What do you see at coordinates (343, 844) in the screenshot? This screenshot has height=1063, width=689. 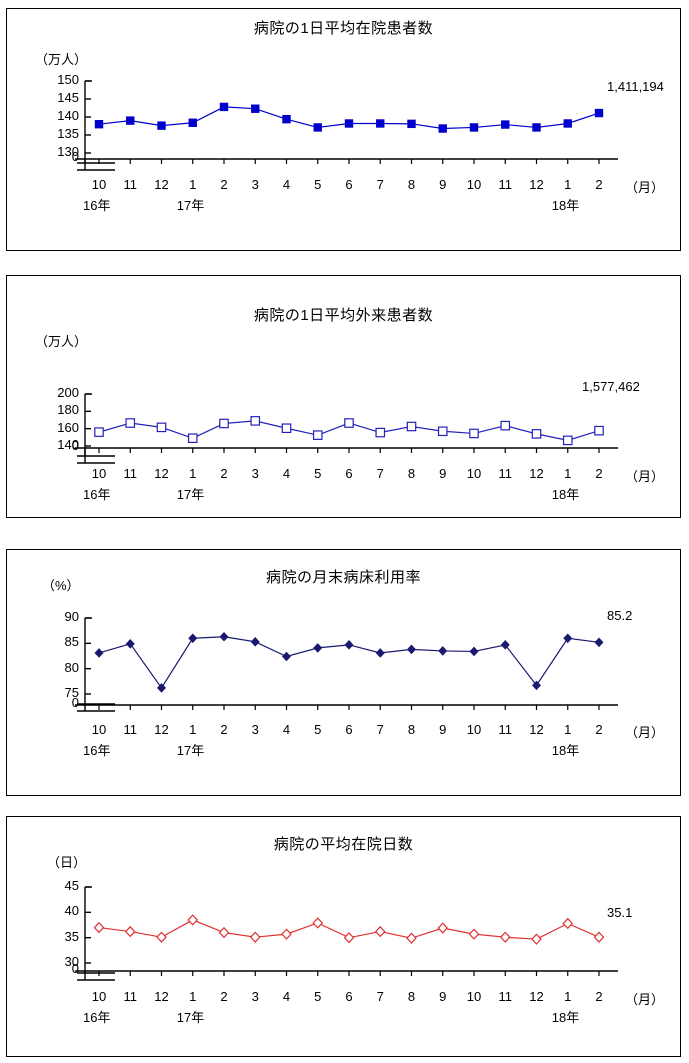 I see `chart-title: 病院の平均在院日数` at bounding box center [343, 844].